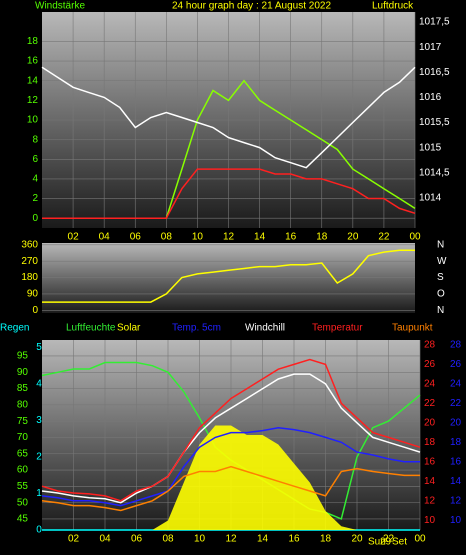  I want to click on y3-tick-label: 3, so click(39, 420).